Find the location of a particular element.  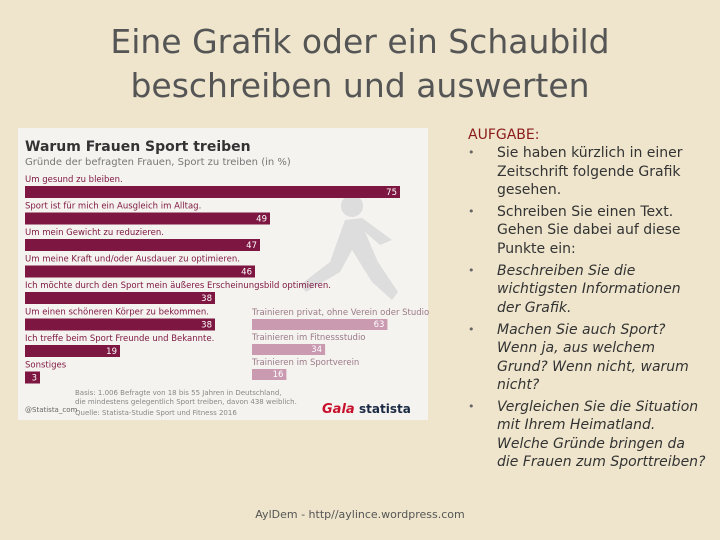

value-label: 46 is located at coordinates (246, 273).